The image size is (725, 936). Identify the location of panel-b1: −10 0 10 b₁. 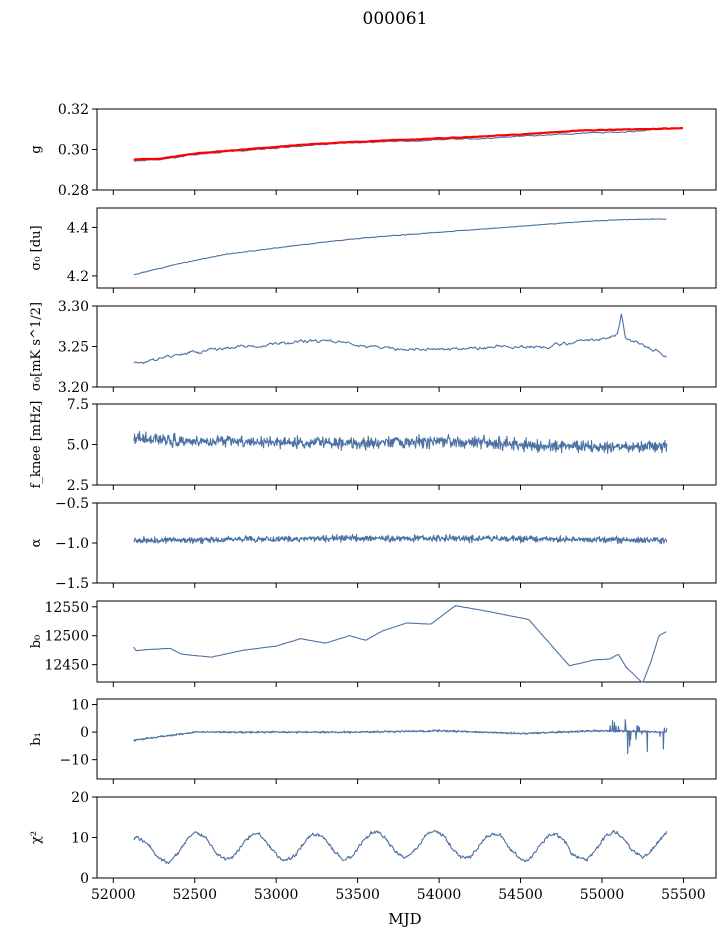
(373, 741).